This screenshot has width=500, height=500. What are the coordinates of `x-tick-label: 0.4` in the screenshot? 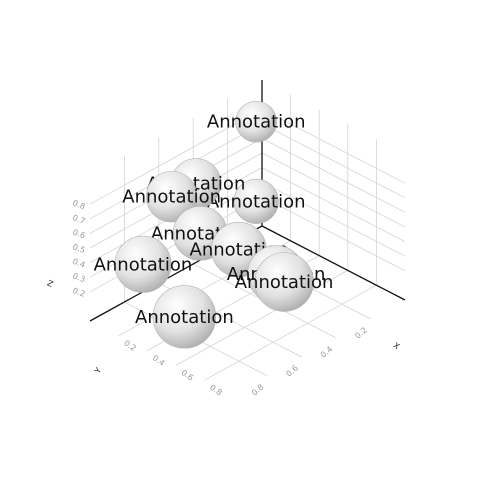 It's located at (159, 360).